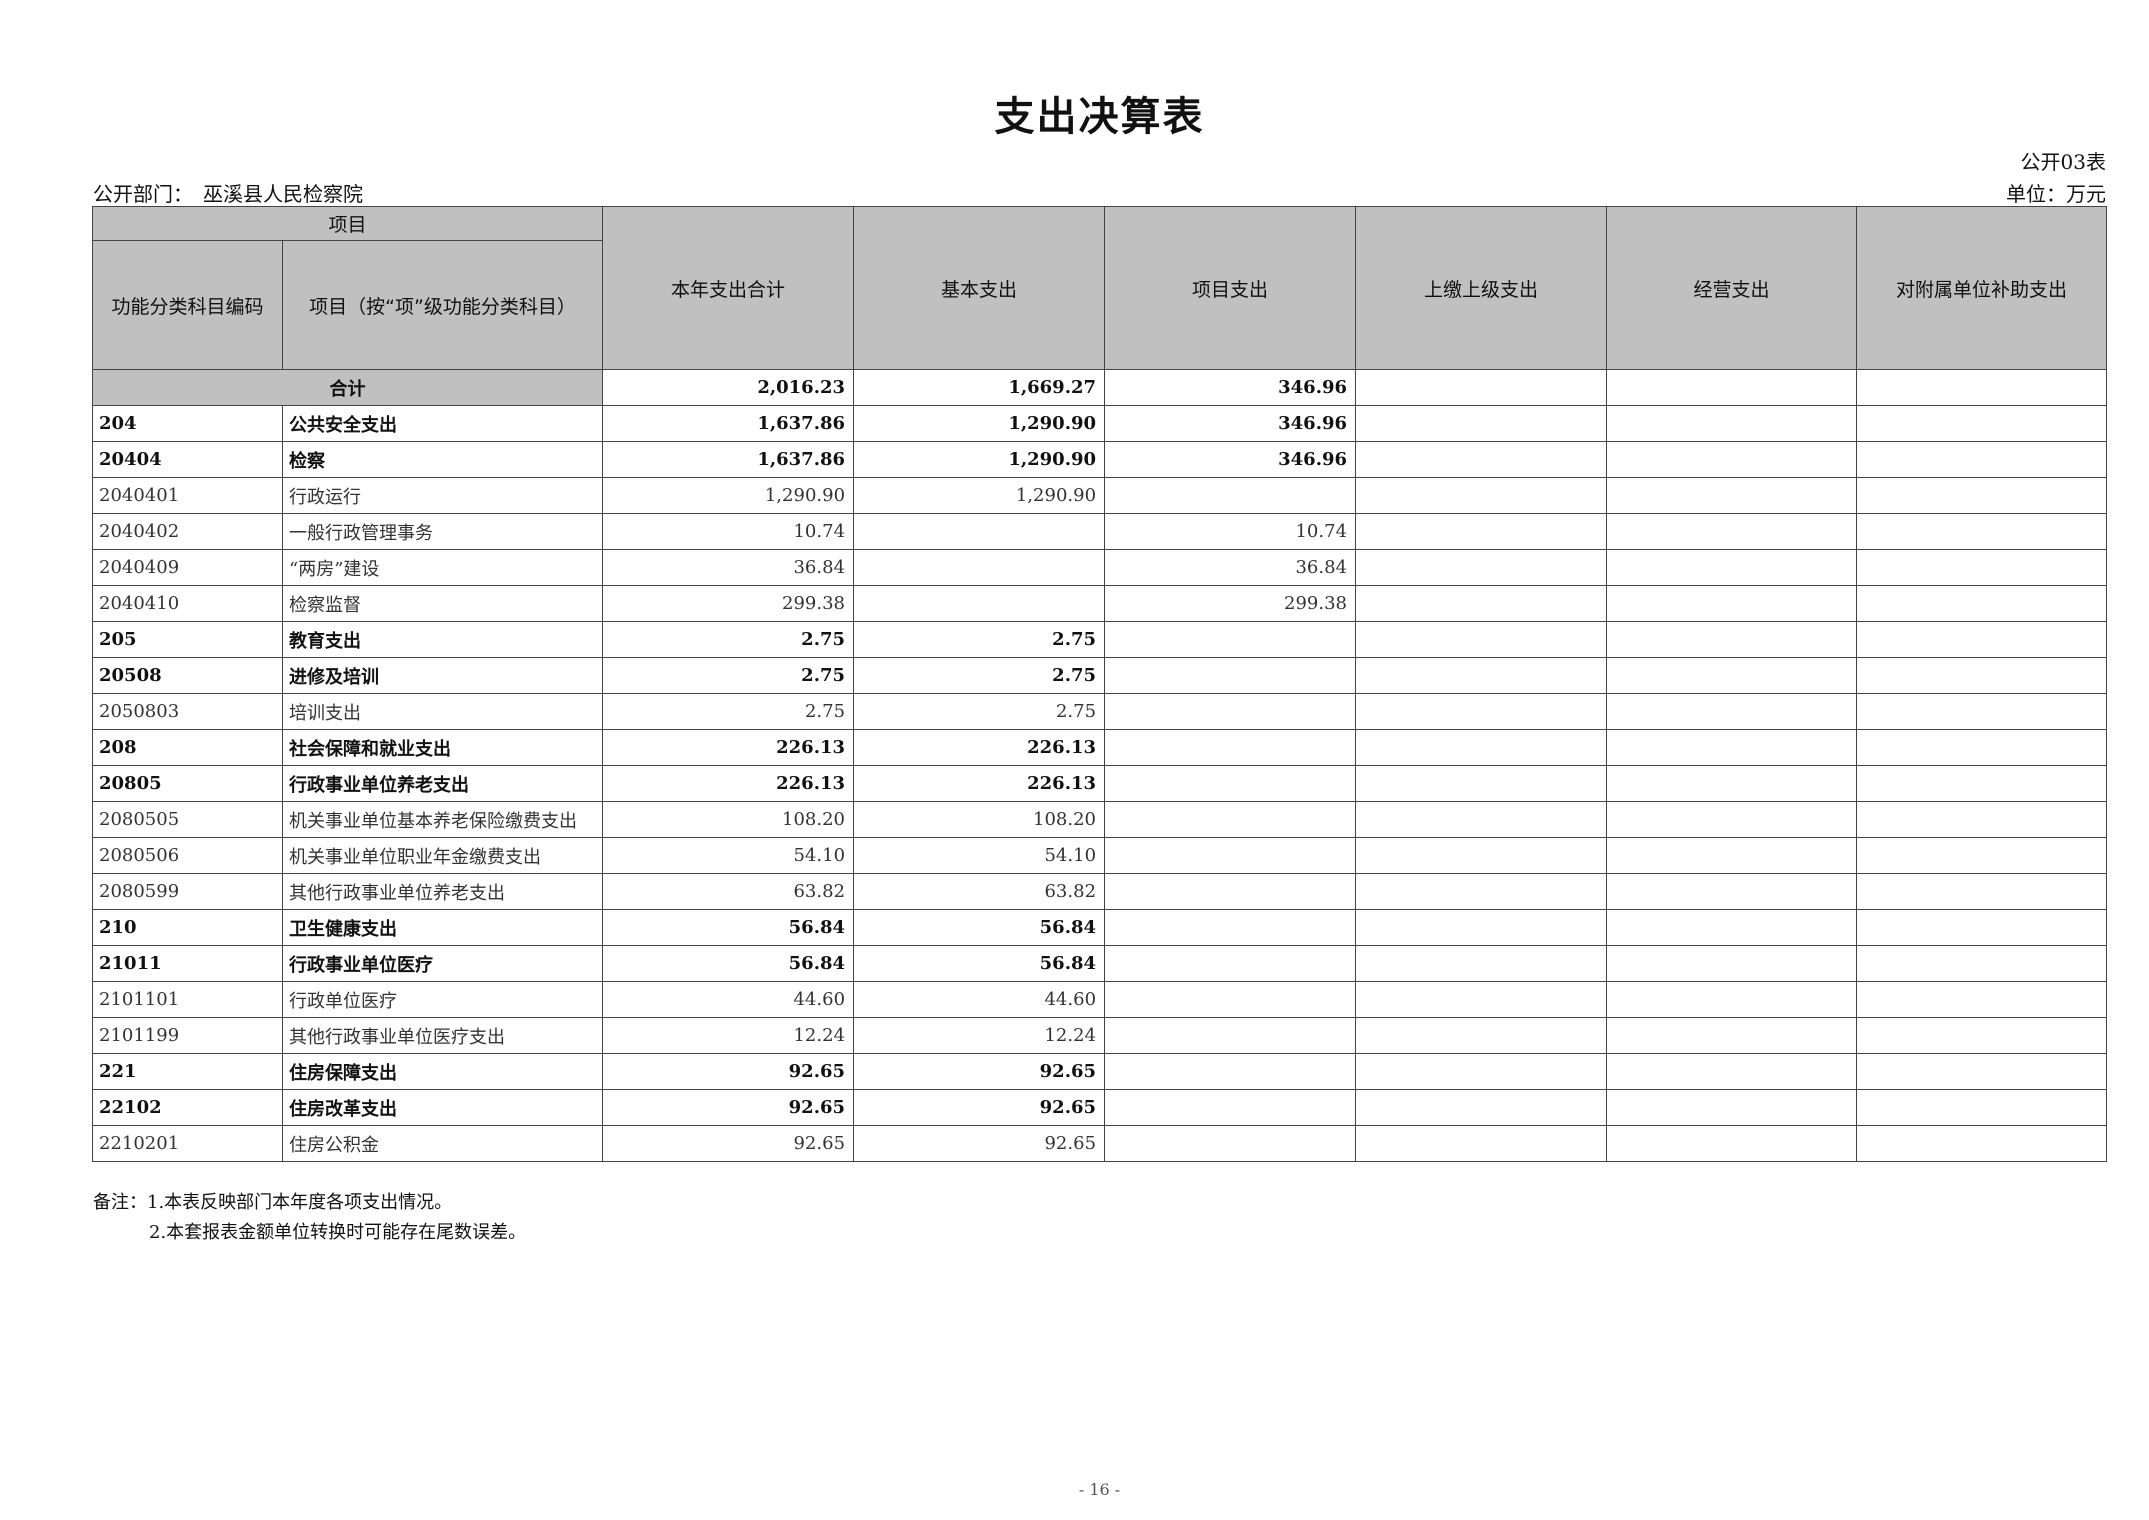 Image resolution: width=2149 pixels, height=1520 pixels. Describe the element at coordinates (442, 1107) in the screenshot. I see `cell-name: 住房改革支出` at that location.